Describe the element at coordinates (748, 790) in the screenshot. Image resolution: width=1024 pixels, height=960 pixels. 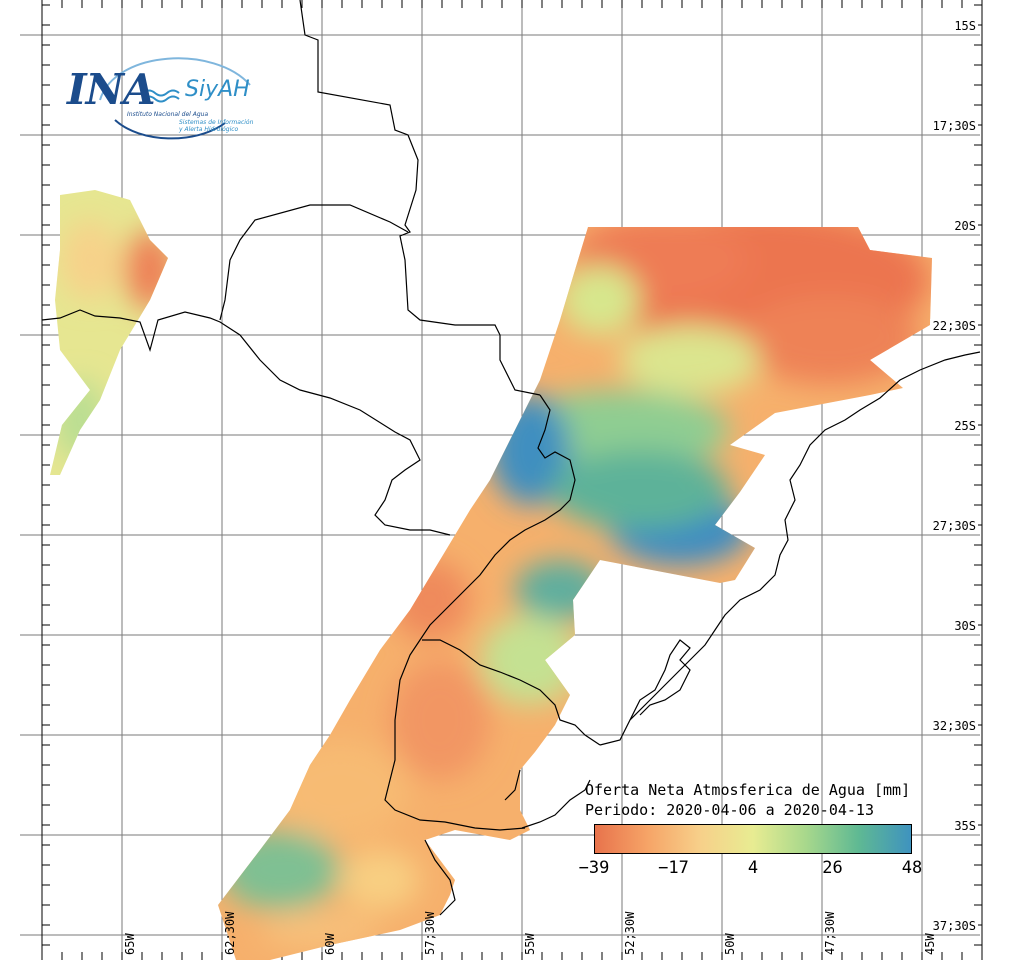
I see `legend-title: Oferta Neta Atmosferica de Agua [mm]` at that location.